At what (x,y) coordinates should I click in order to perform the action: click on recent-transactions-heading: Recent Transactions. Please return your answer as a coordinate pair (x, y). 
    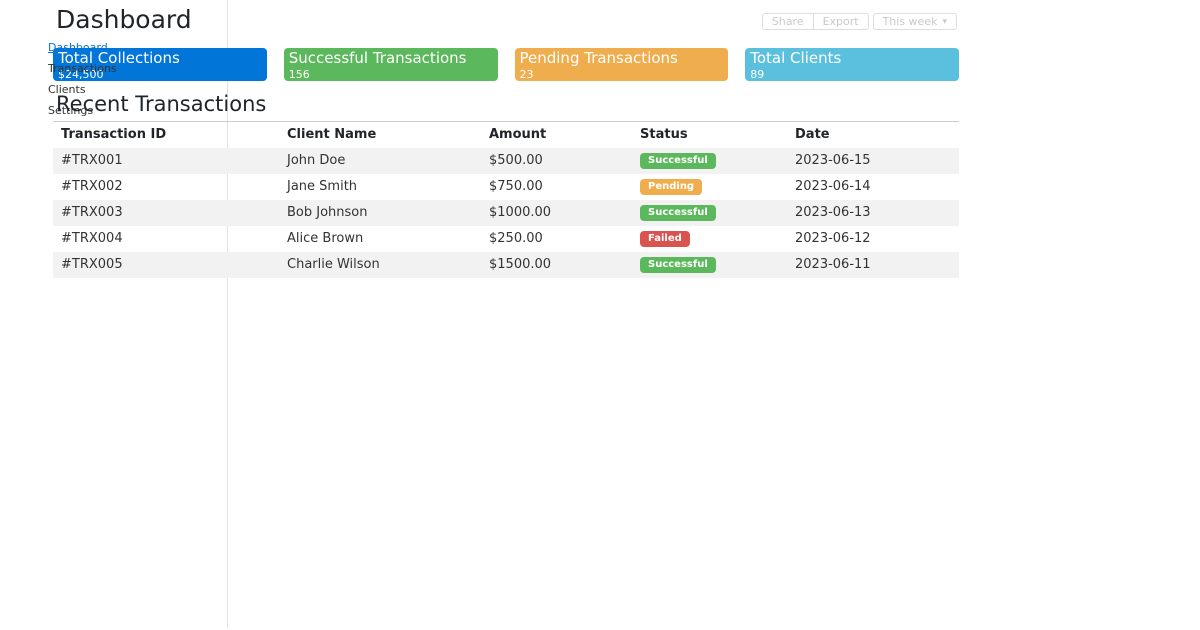
    Looking at the image, I should click on (161, 104).